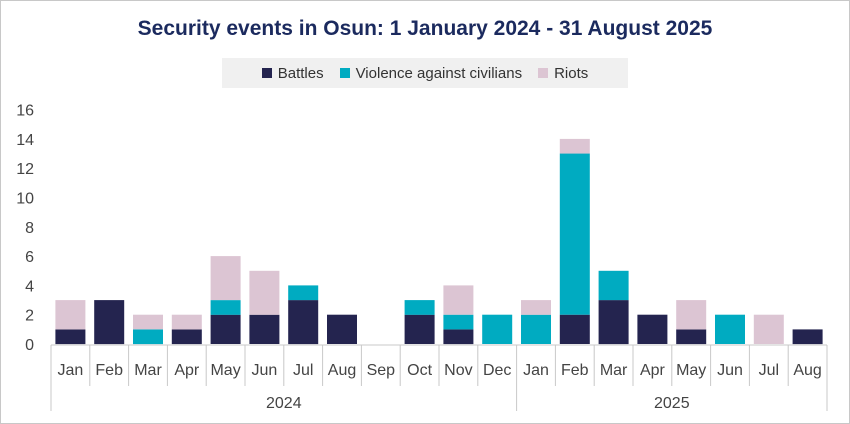 The image size is (850, 424). What do you see at coordinates (300, 73) in the screenshot?
I see `legend-label-battles: Battles` at bounding box center [300, 73].